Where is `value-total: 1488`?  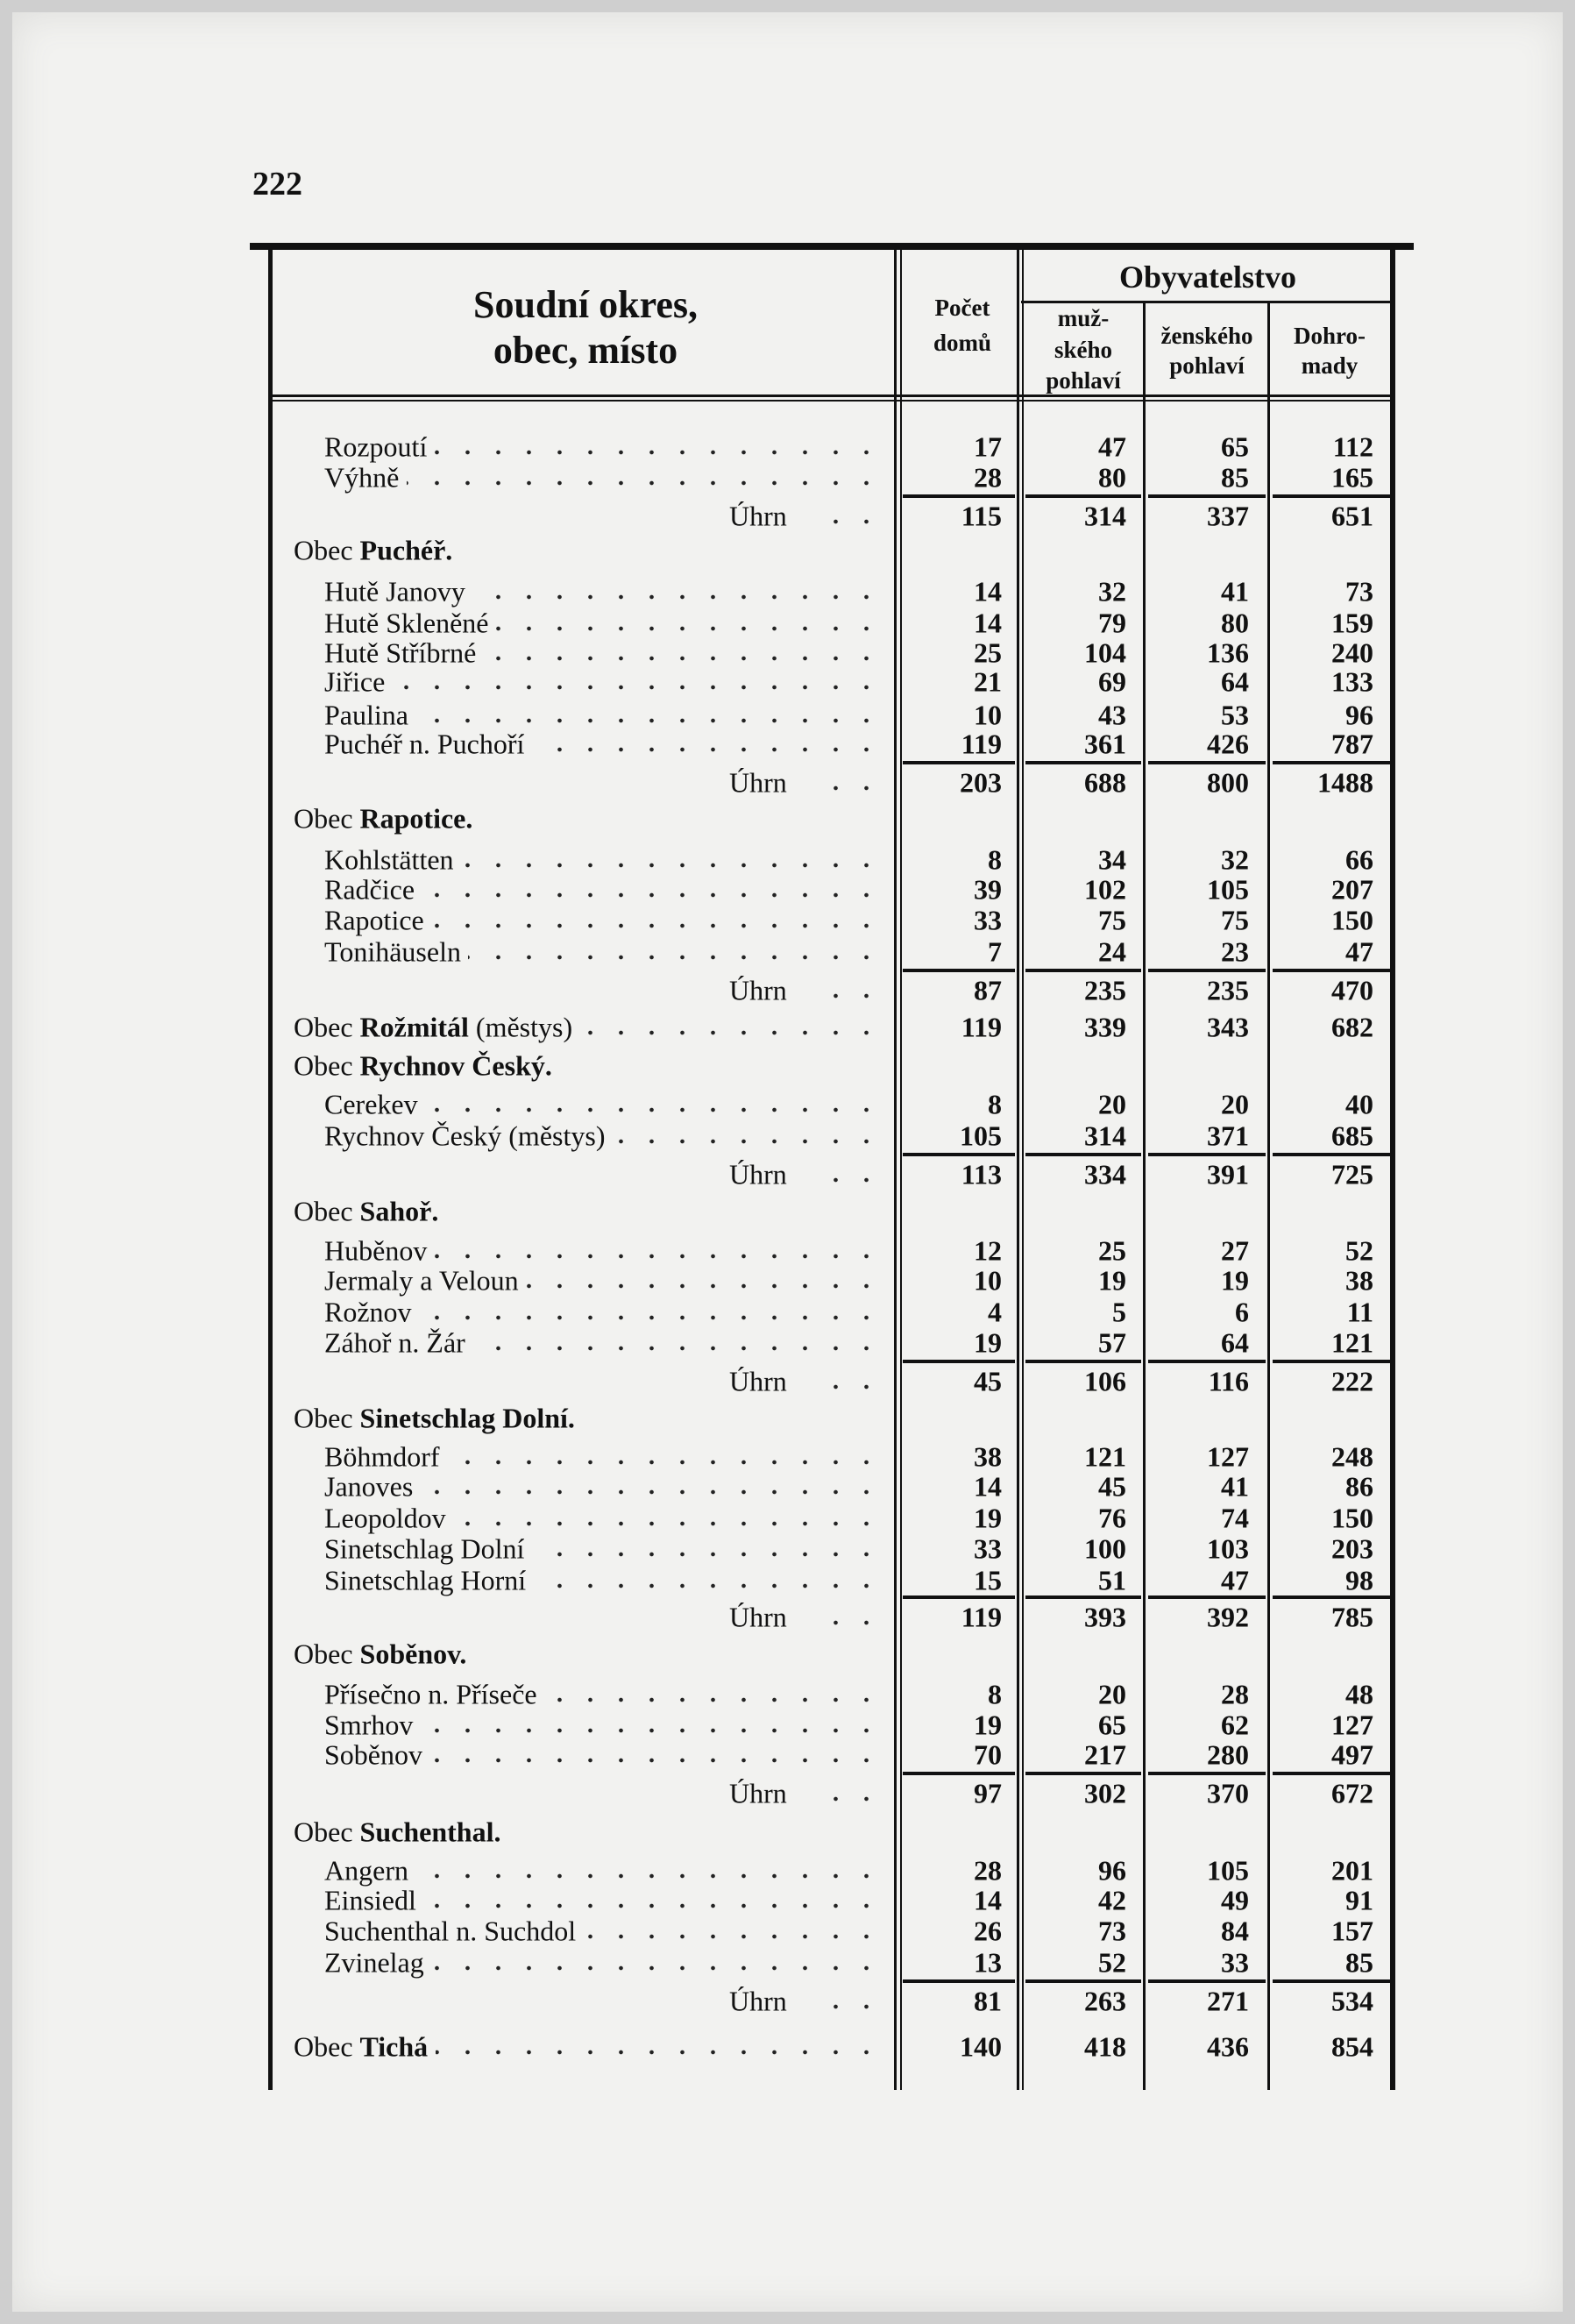 value-total: 1488 is located at coordinates (1345, 782).